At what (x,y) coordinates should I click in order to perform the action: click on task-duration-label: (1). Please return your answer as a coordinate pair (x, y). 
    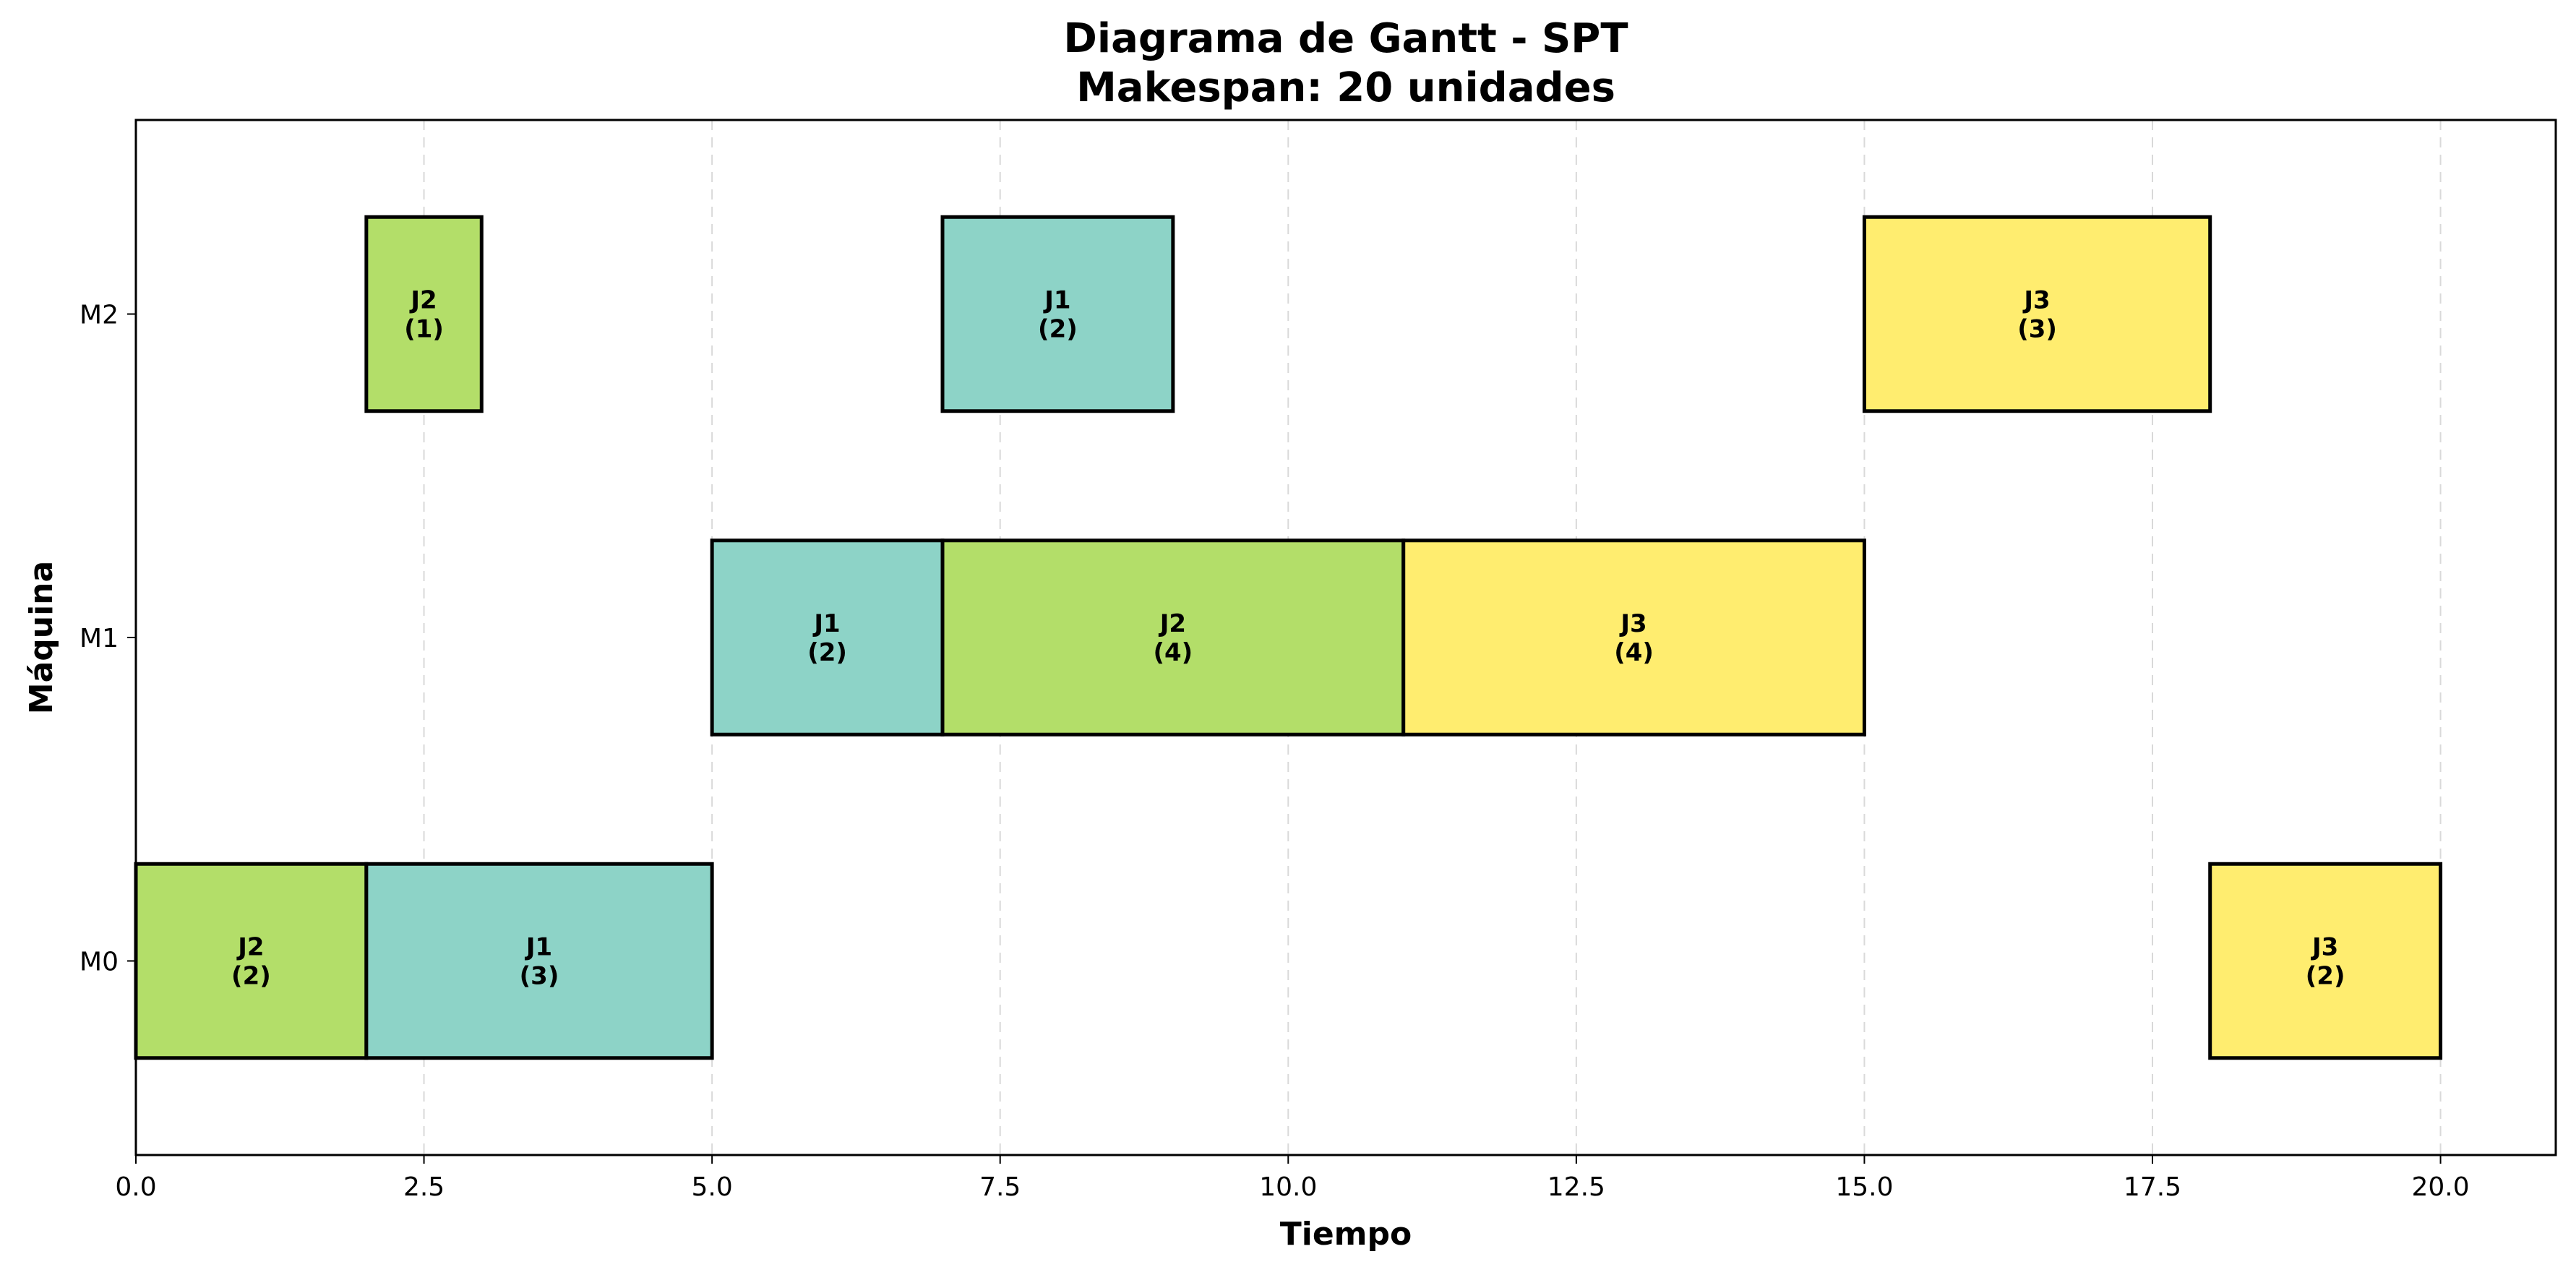
    Looking at the image, I should click on (424, 329).